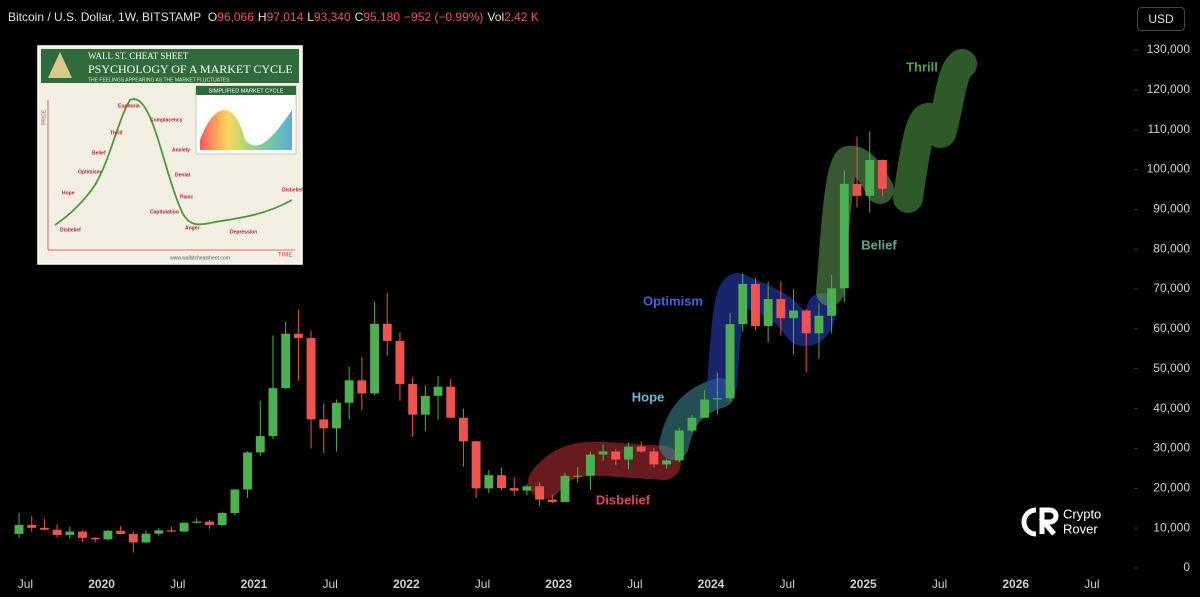  I want to click on y-tick-label: 50,000, so click(1171, 368).